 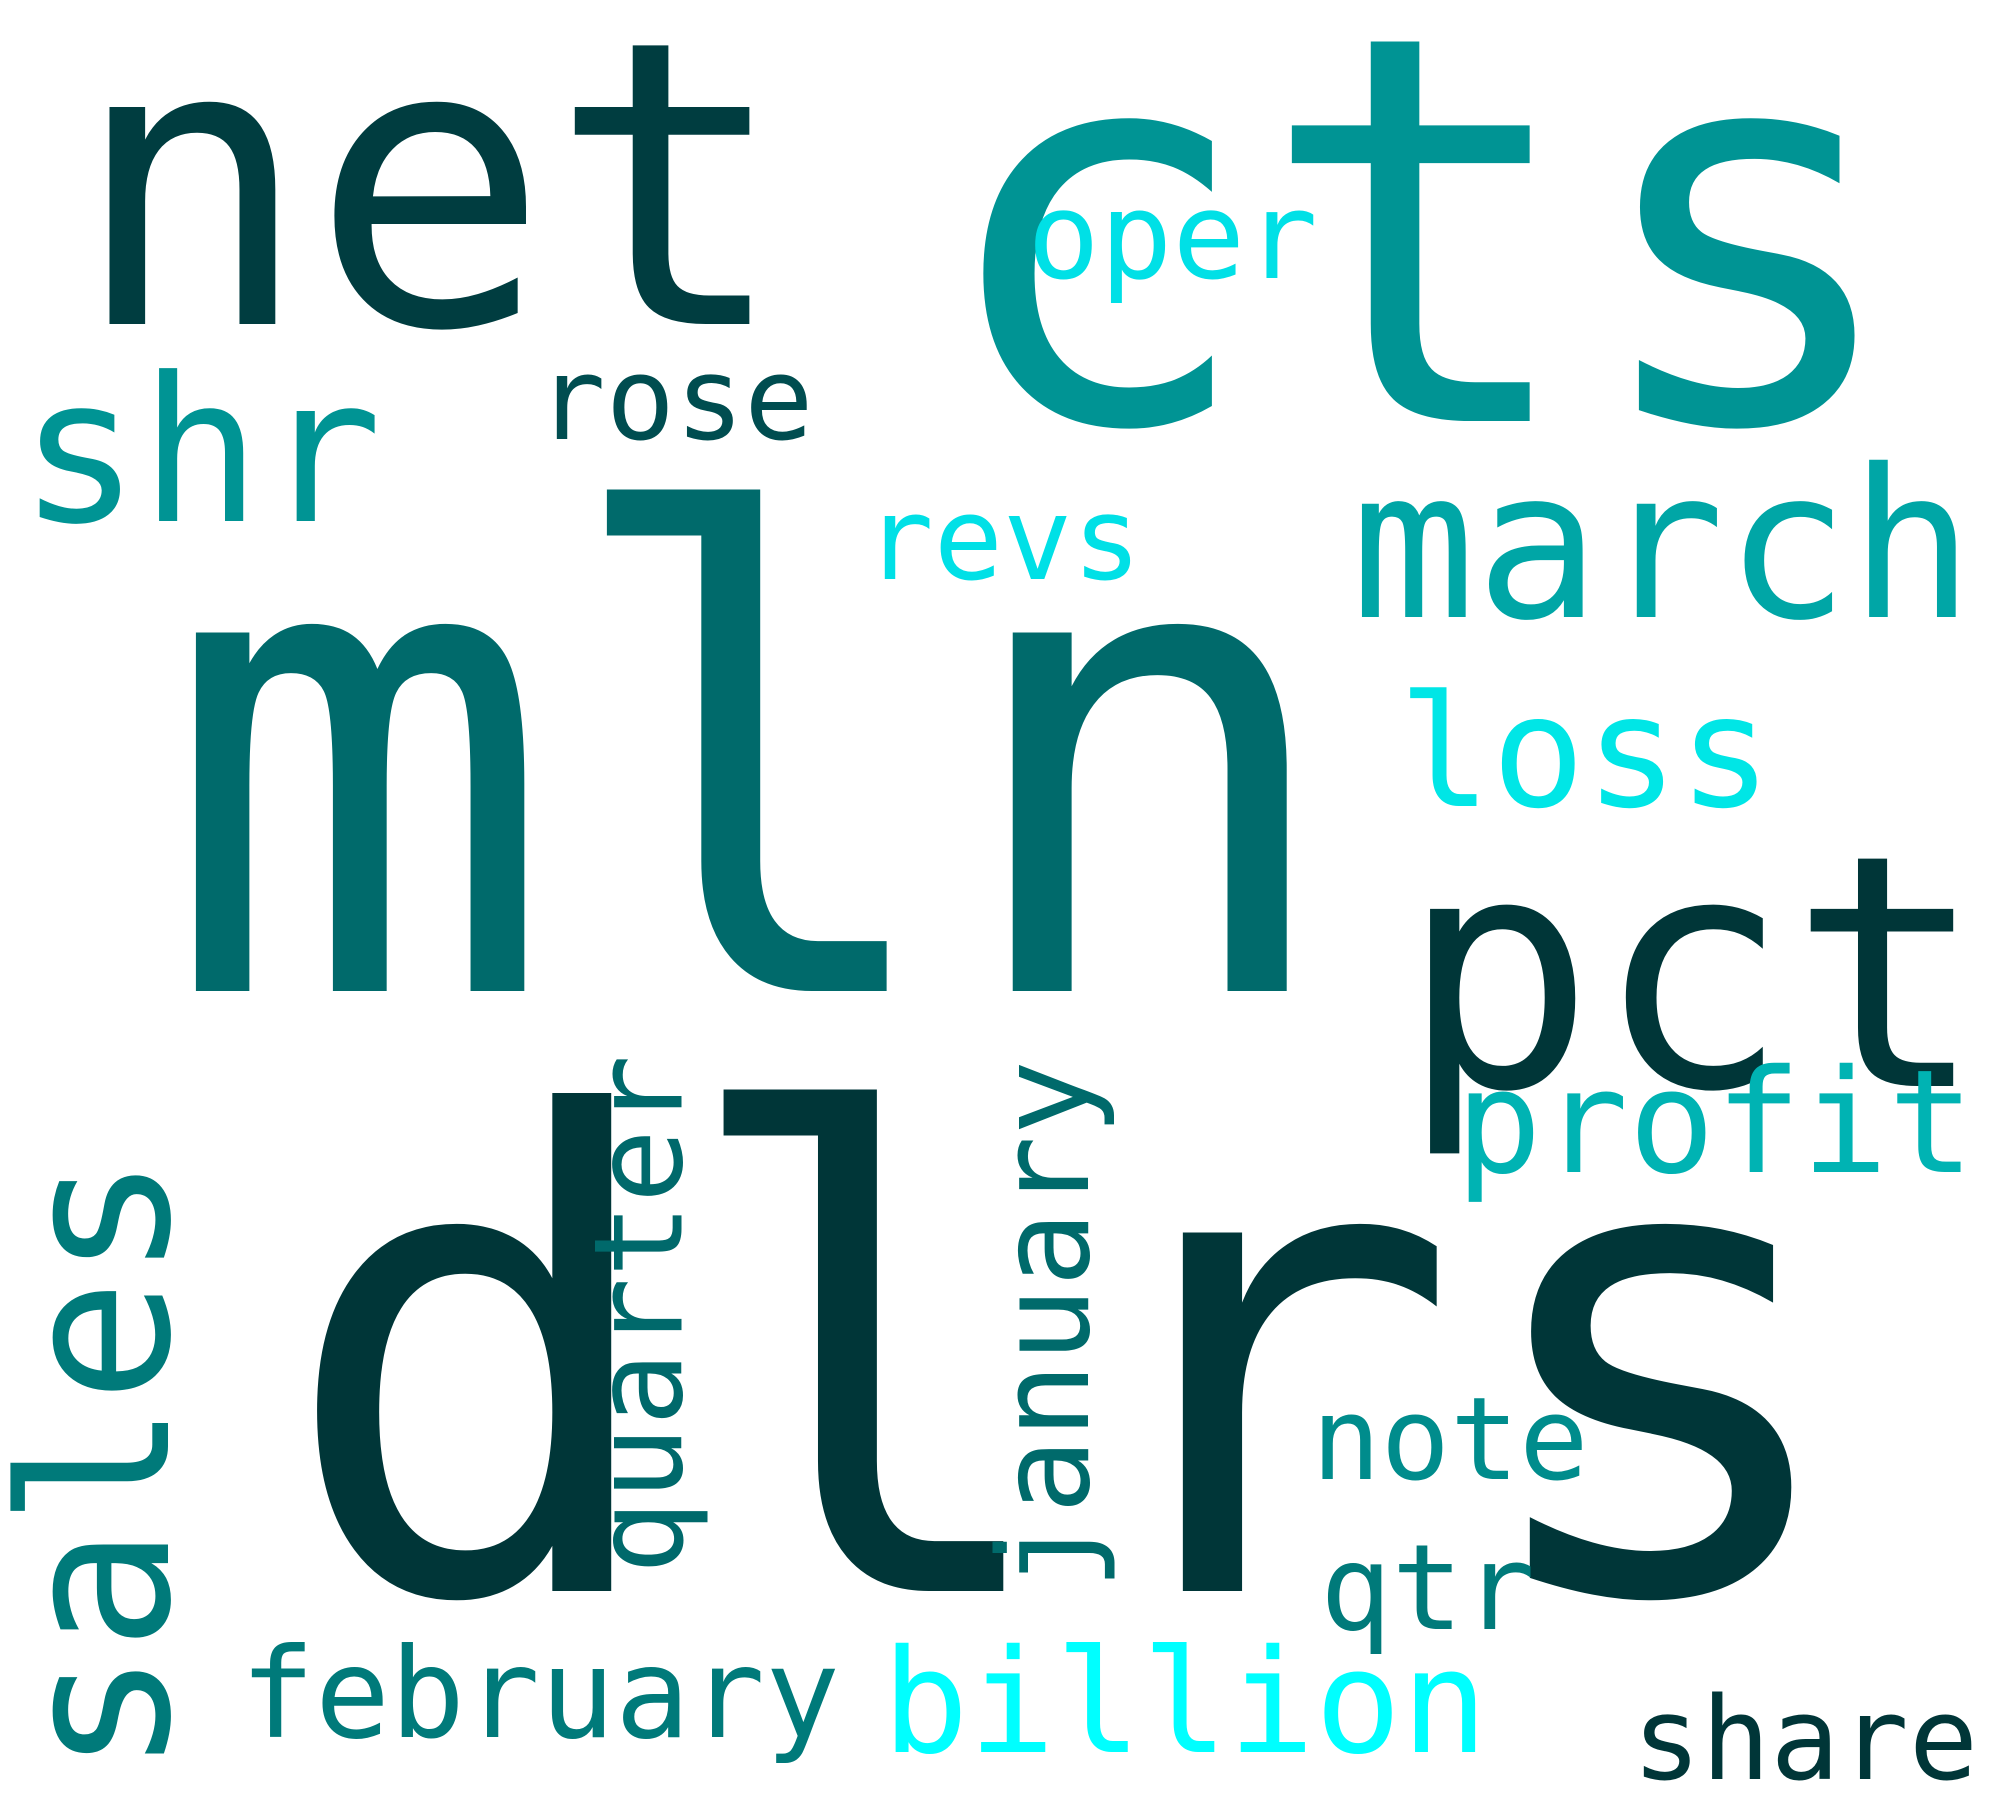 What do you see at coordinates (1585, 752) in the screenshot?
I see `word-loss: loss` at bounding box center [1585, 752].